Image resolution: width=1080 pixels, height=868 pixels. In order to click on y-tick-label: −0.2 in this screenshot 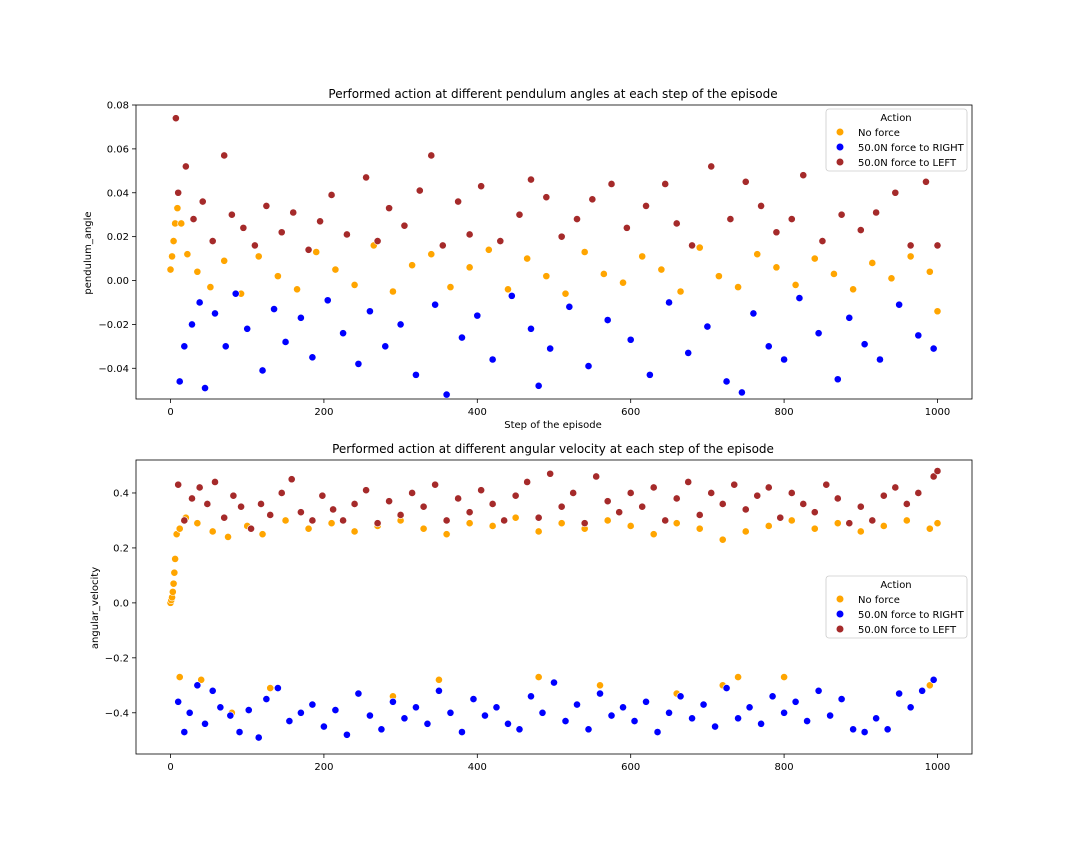, I will do `click(117, 658)`.